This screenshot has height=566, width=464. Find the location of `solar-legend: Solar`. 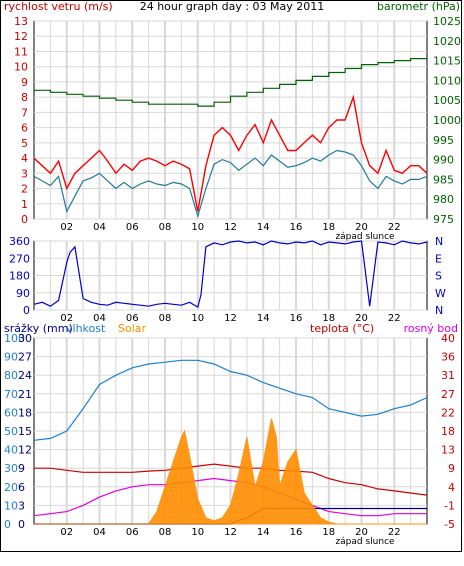

solar-legend: Solar is located at coordinates (132, 328).